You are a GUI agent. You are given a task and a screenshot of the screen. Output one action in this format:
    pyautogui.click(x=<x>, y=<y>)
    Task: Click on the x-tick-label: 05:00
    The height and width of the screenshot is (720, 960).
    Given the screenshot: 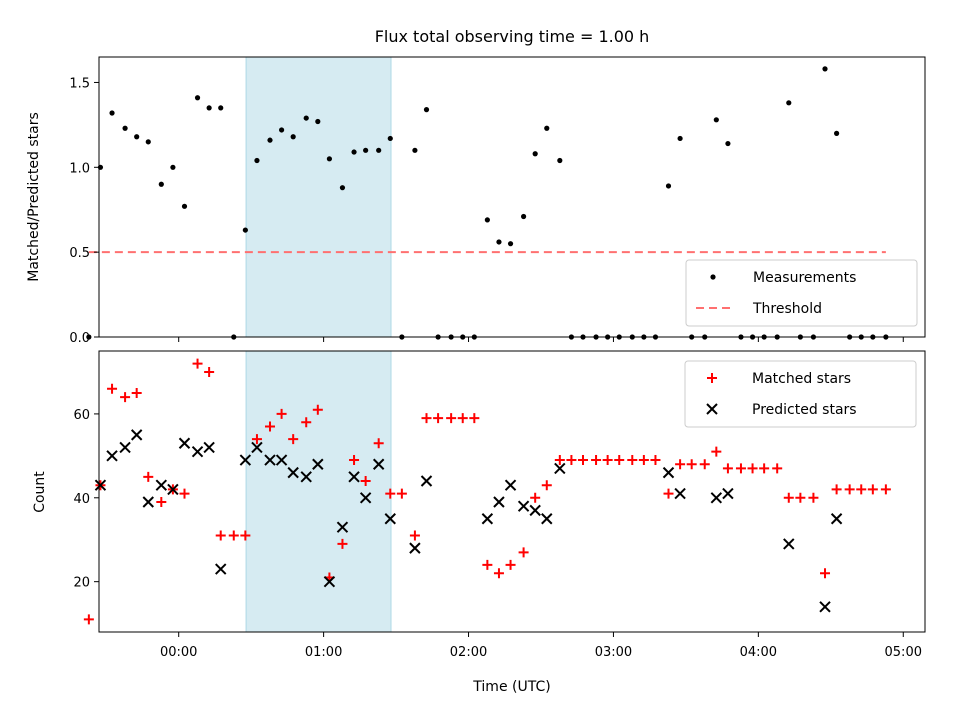 What is the action you would take?
    pyautogui.click(x=903, y=652)
    